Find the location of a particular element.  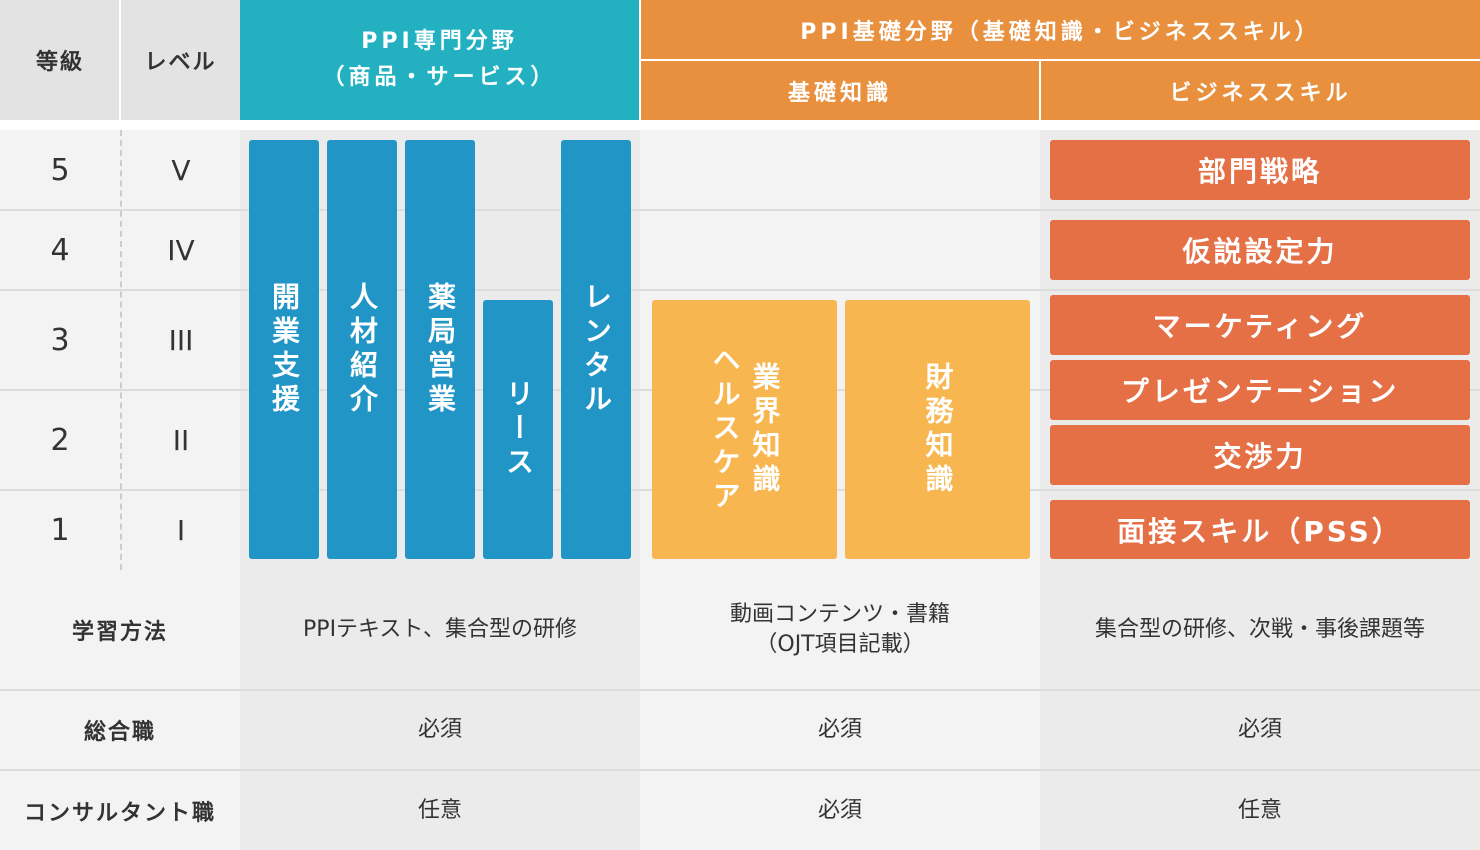

specialty-bar-lease: リース is located at coordinates (518, 429).